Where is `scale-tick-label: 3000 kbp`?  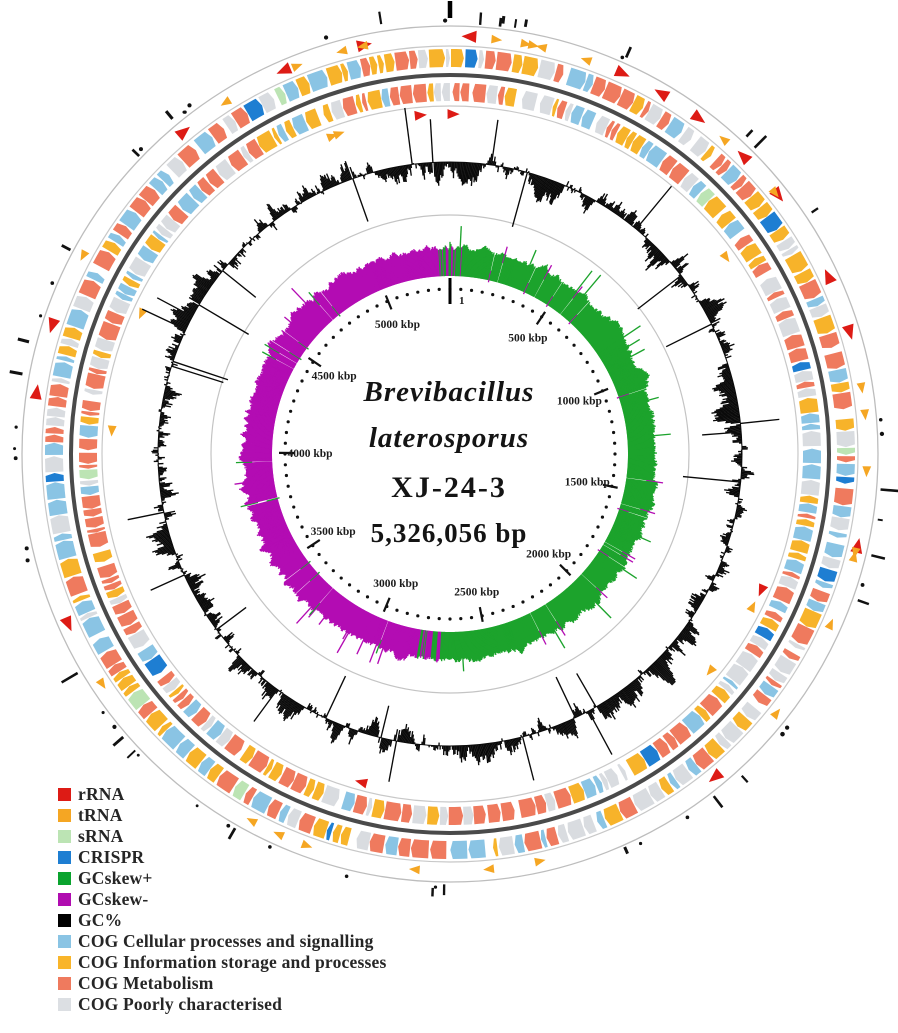
scale-tick-label: 3000 kbp is located at coordinates (395, 584).